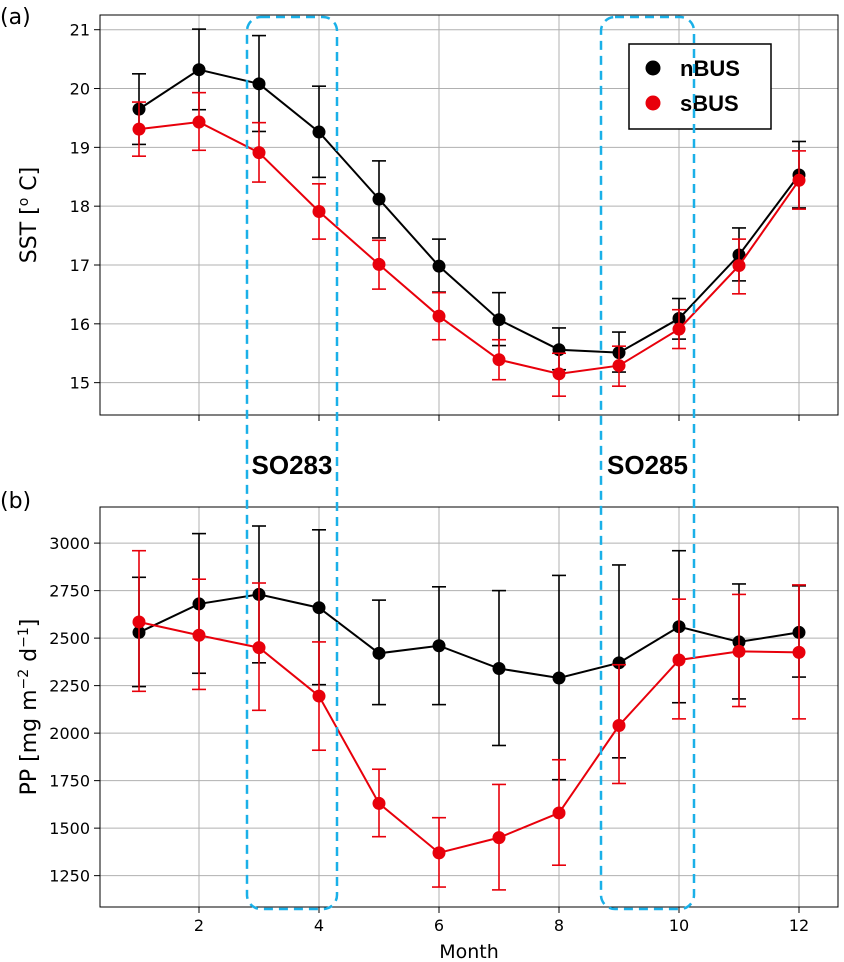 This screenshot has width=844, height=962. Describe the element at coordinates (69, 591) in the screenshot. I see `b-y-tick-label: 2750` at that location.